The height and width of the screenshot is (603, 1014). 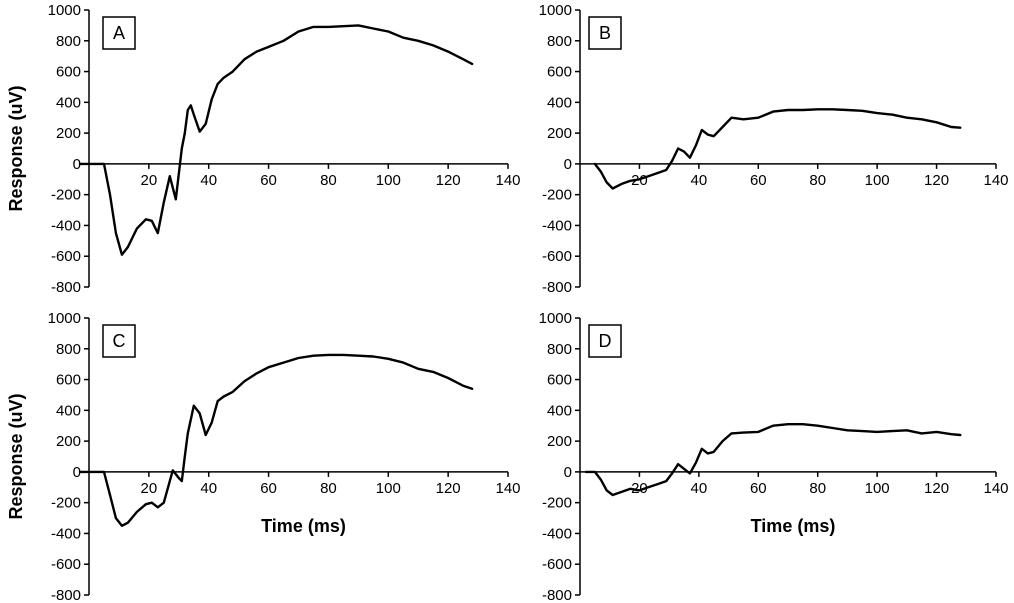 I want to click on panel-label: C, so click(x=119, y=341).